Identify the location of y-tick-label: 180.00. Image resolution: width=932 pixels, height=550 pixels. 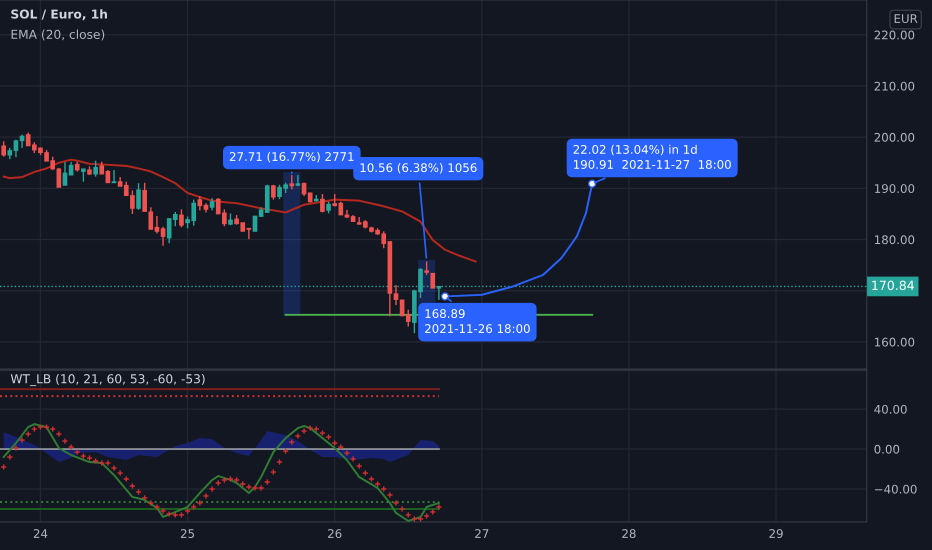
(894, 239).